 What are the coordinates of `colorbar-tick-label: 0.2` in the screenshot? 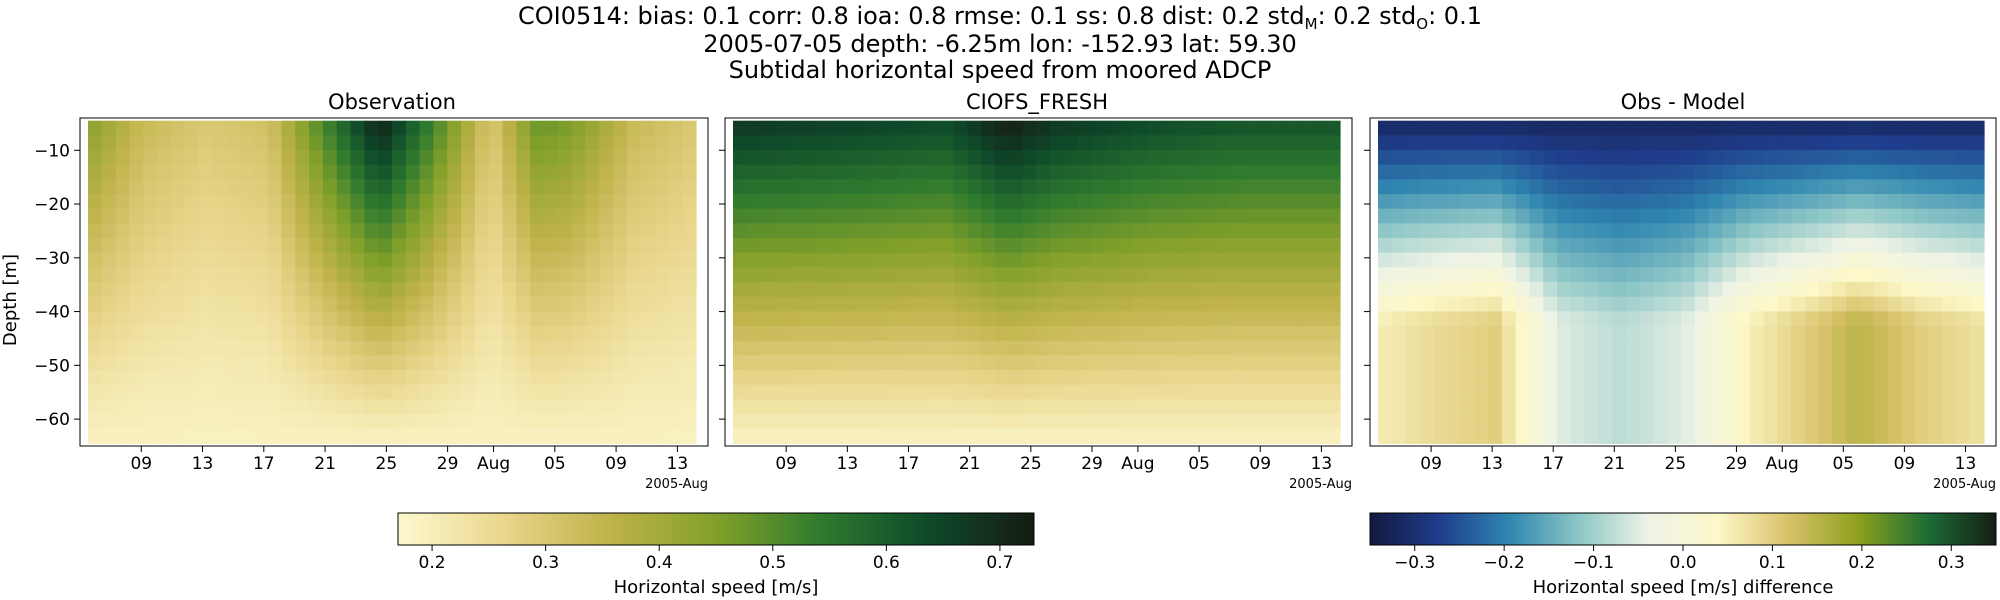 It's located at (1861, 563).